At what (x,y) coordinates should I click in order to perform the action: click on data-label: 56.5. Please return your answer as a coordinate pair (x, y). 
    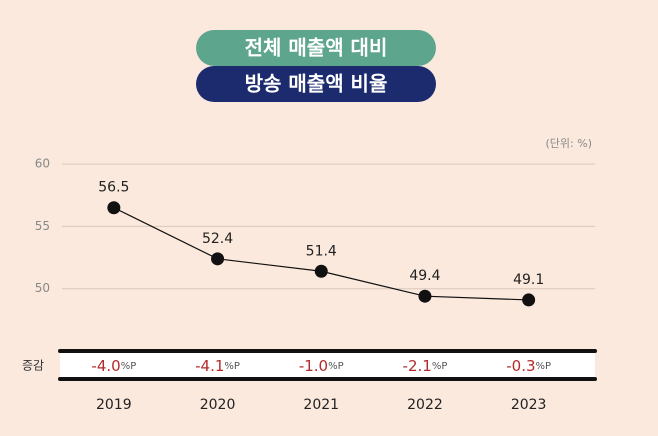
    Looking at the image, I should click on (113, 188).